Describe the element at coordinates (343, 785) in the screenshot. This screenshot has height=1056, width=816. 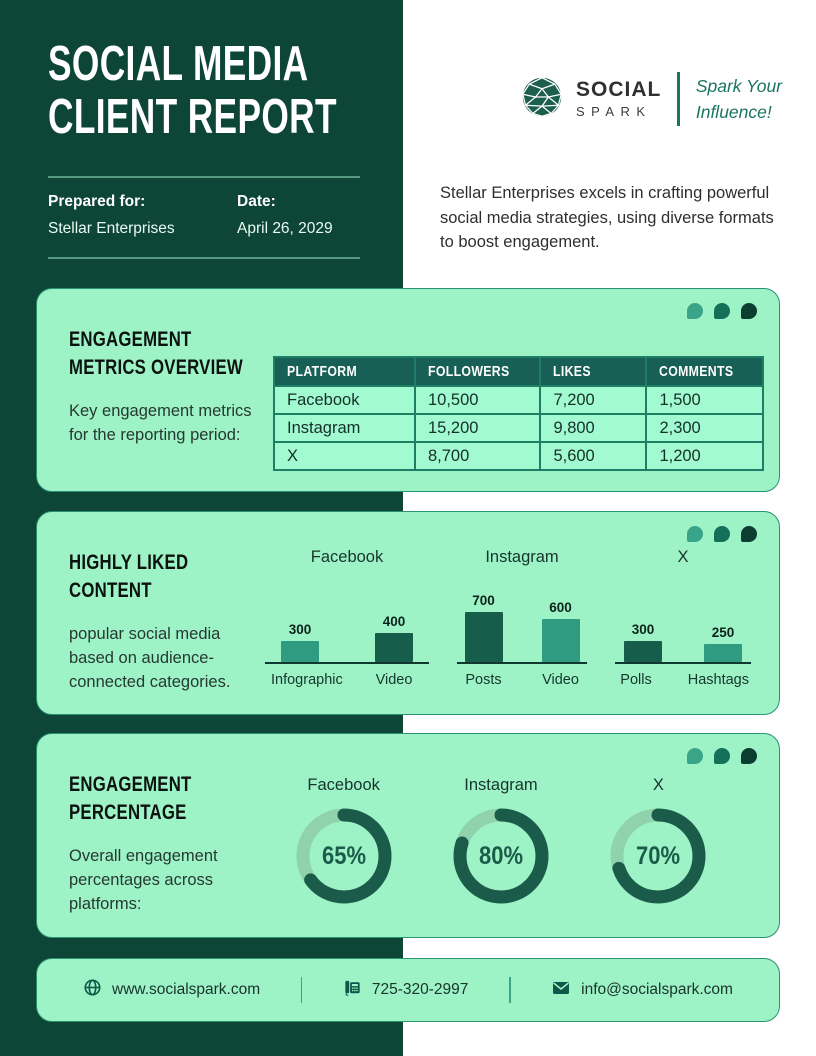
I see `donut-title: Facebook` at that location.